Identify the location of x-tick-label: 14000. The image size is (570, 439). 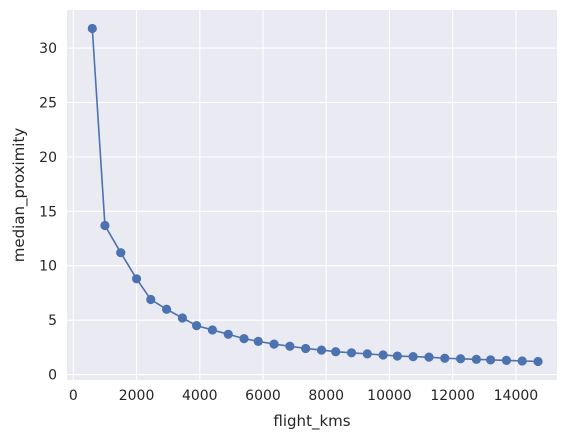
(516, 396).